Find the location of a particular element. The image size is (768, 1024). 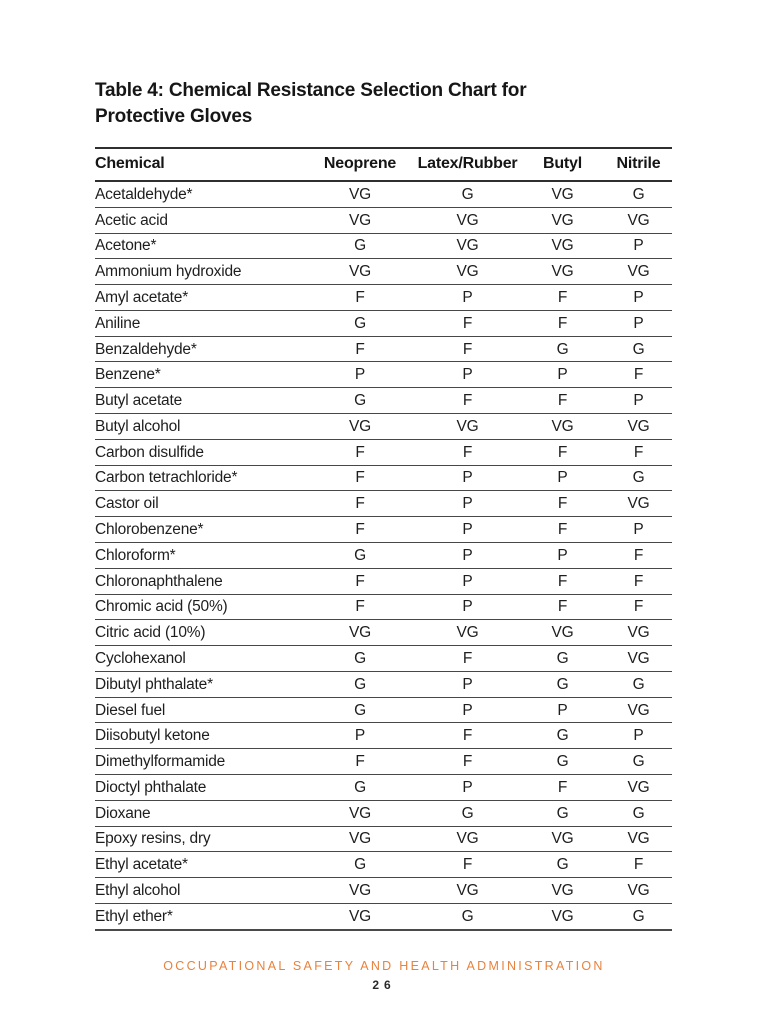

table-row: Acetaldehyde* VG G VG G is located at coordinates (383, 194).